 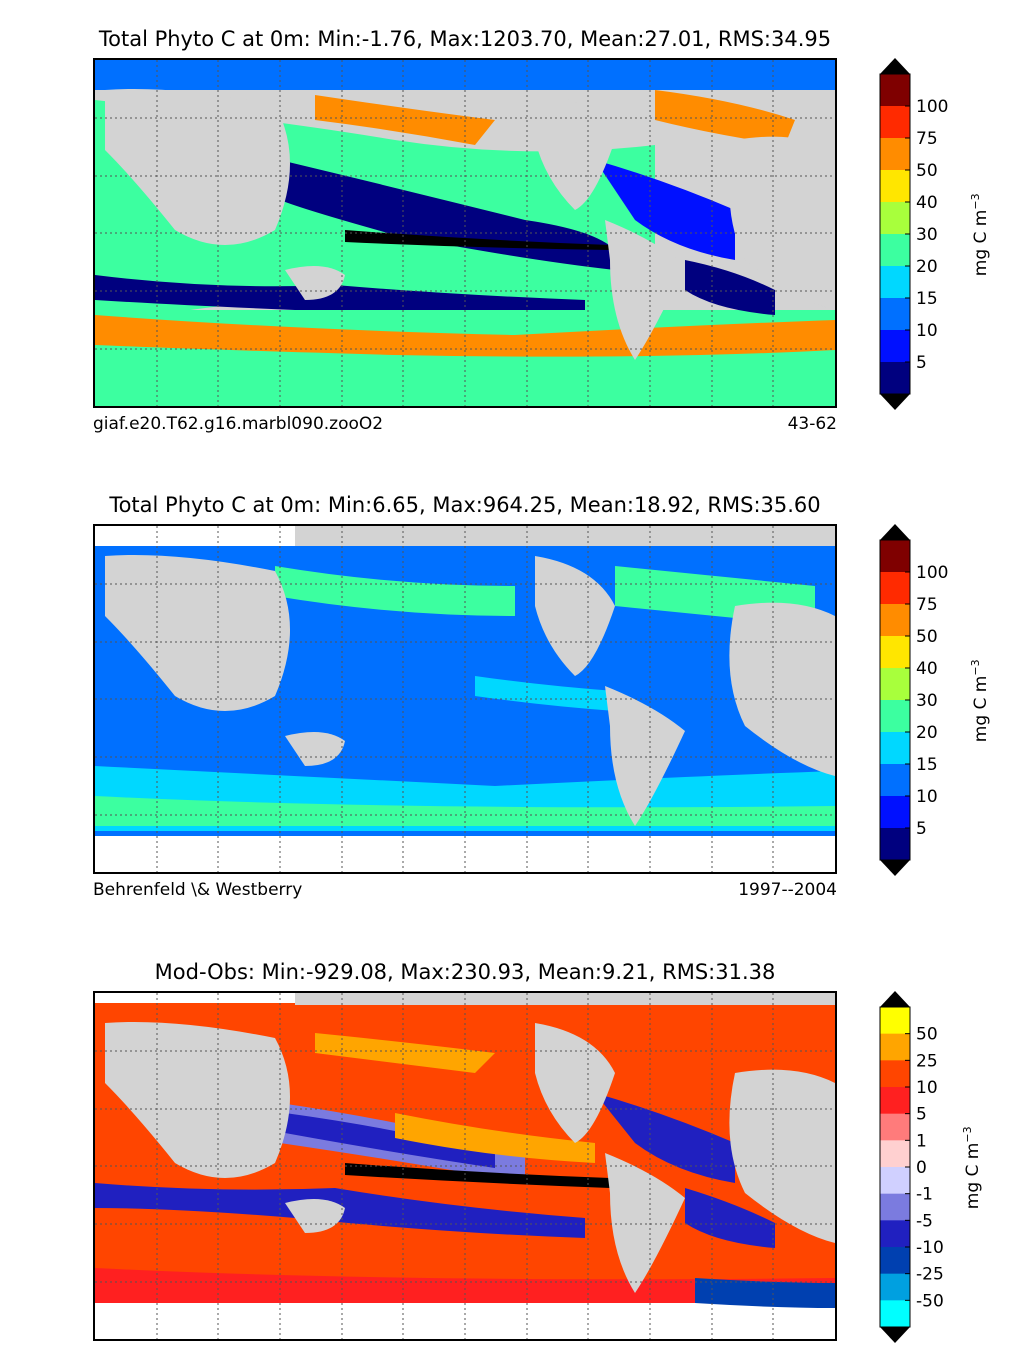 What do you see at coordinates (924, 1221) in the screenshot?
I see `colorbar-tick-label: -5` at bounding box center [924, 1221].